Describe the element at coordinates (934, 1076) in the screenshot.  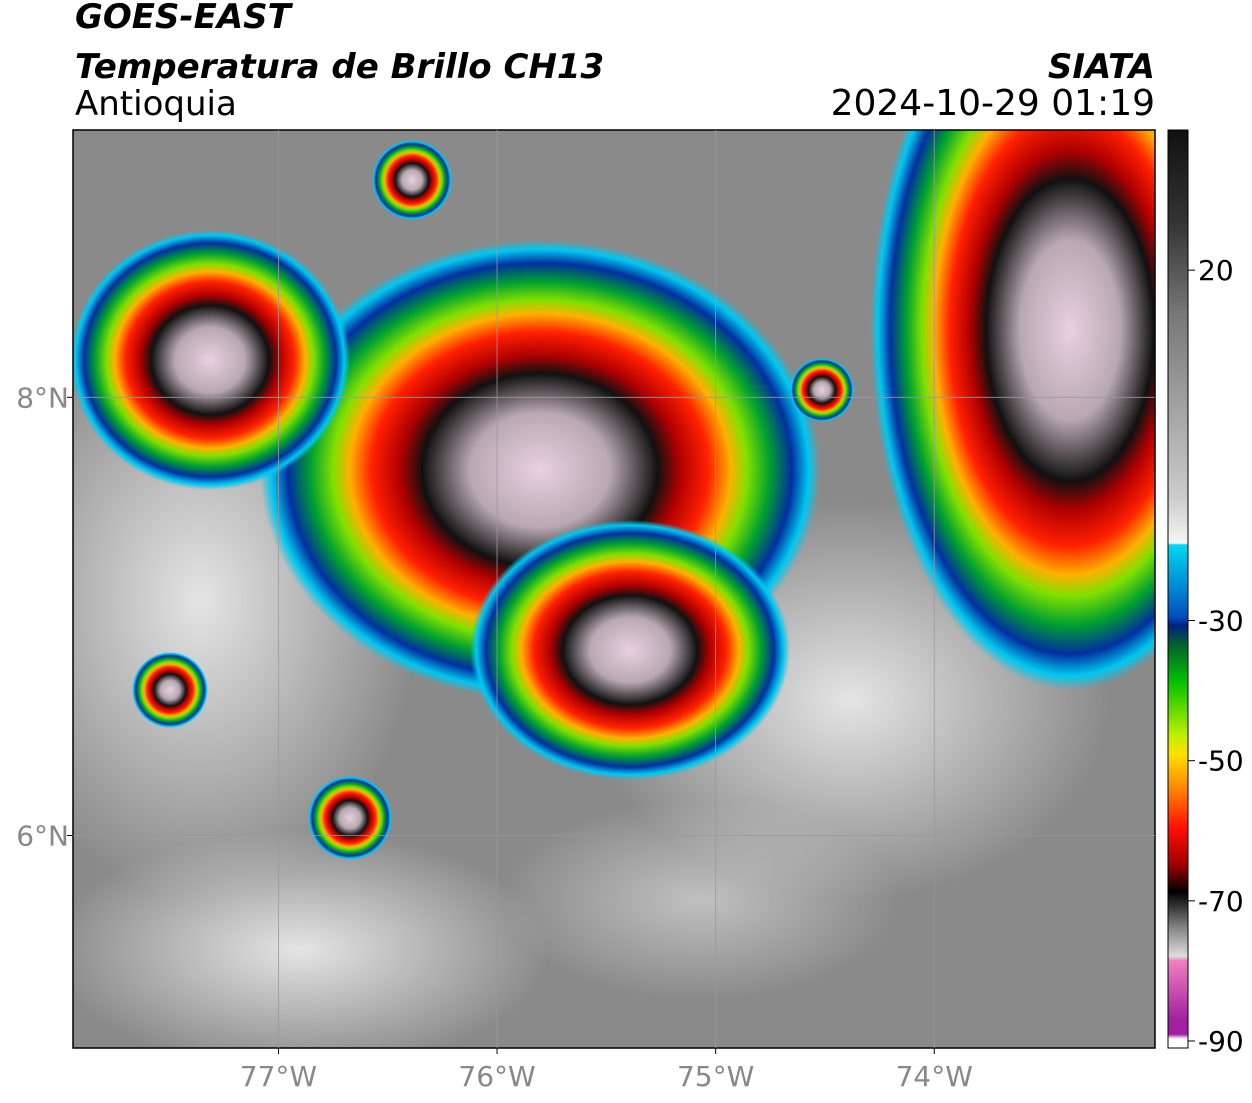
I see `x-tick-label: 74°W` at that location.